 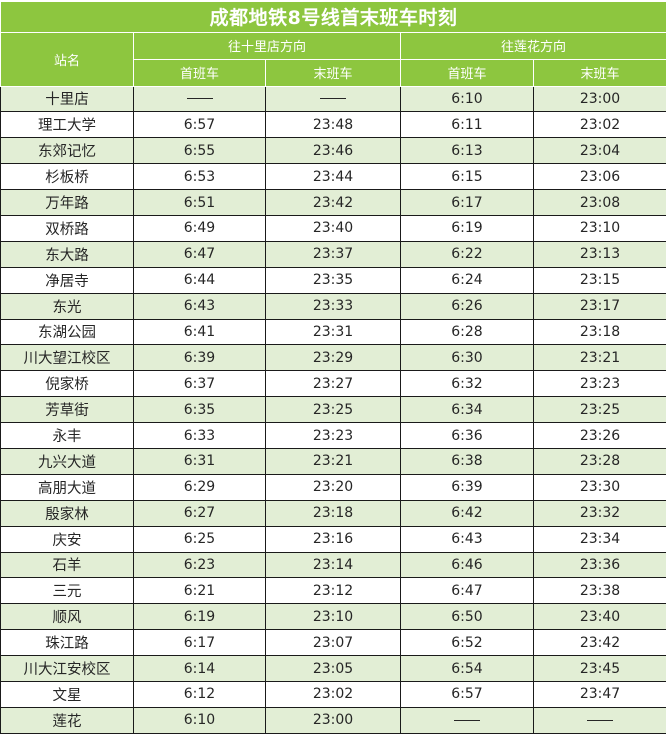 I want to click on cell-shilidian-last-train: 23:48, so click(x=333, y=125).